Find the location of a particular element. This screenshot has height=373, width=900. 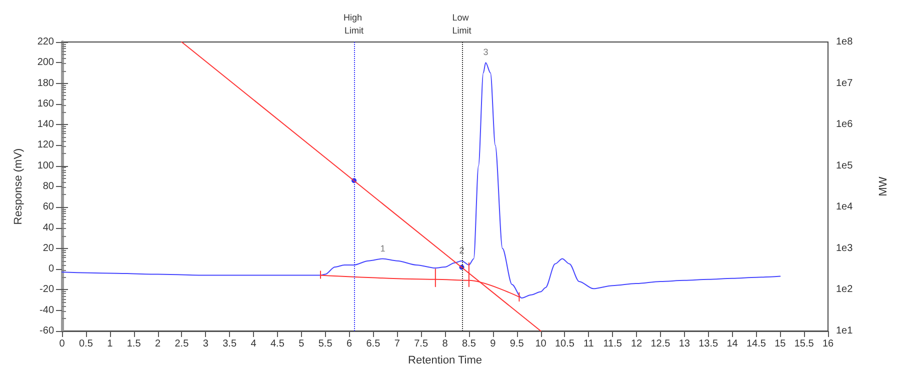

x-tick-label: 10.5 is located at coordinates (564, 344).